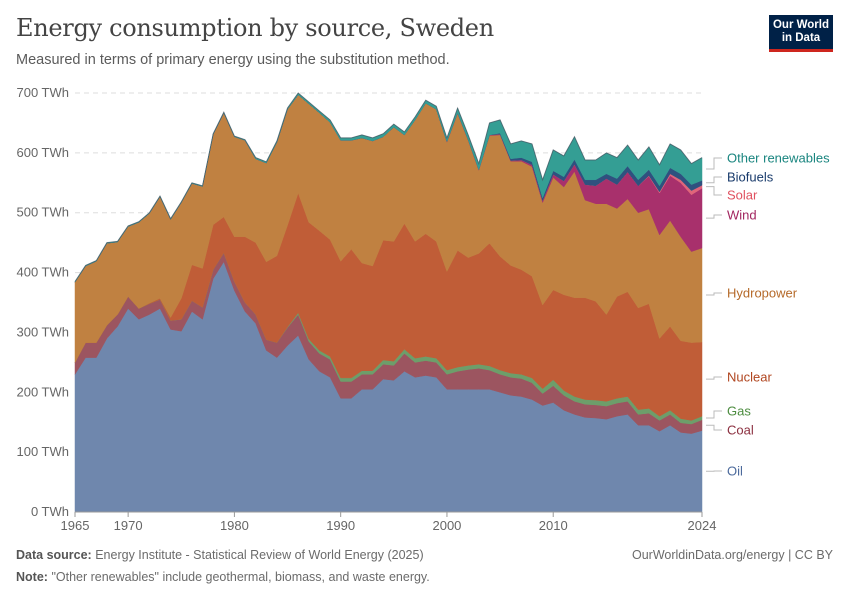 The image size is (850, 600). What do you see at coordinates (735, 471) in the screenshot?
I see `legend-label-oil: Oil` at bounding box center [735, 471].